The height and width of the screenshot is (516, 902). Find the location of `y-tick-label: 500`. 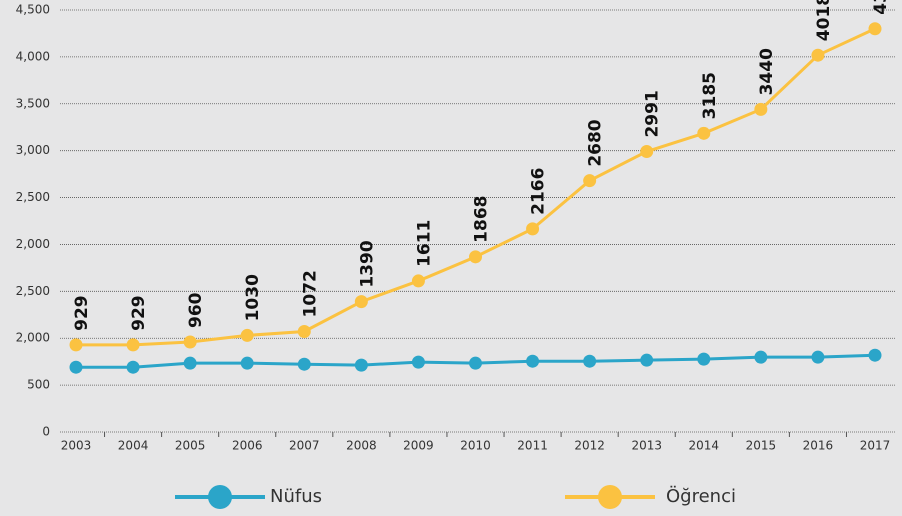

y-tick-label: 500 is located at coordinates (38, 385).